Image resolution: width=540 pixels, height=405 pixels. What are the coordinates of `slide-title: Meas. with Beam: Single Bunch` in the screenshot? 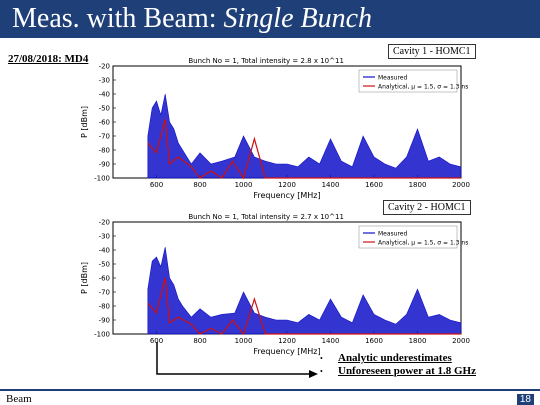 It's located at (192, 19).